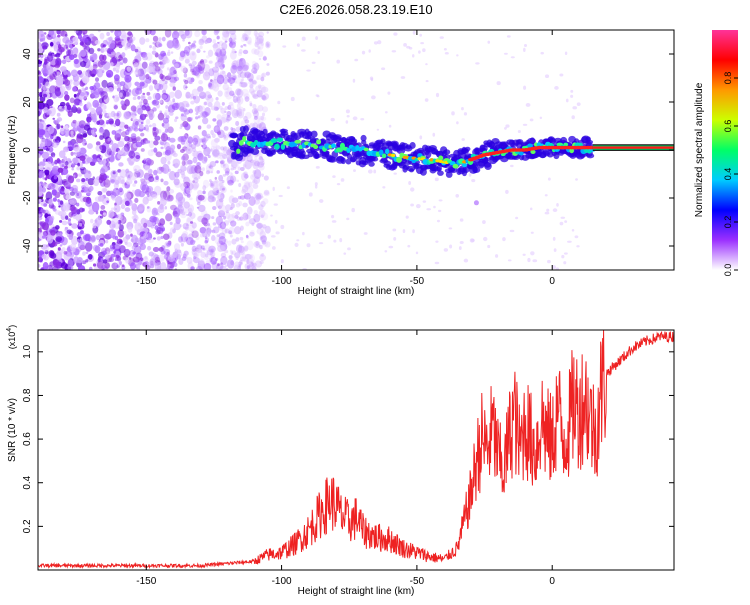  Describe the element at coordinates (591, 147) in the screenshot. I see `track-peak` at that location.